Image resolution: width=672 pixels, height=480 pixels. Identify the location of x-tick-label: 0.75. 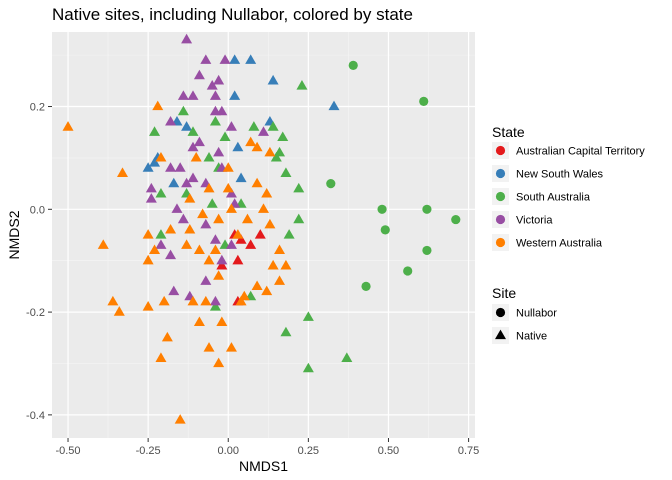
(468, 451).